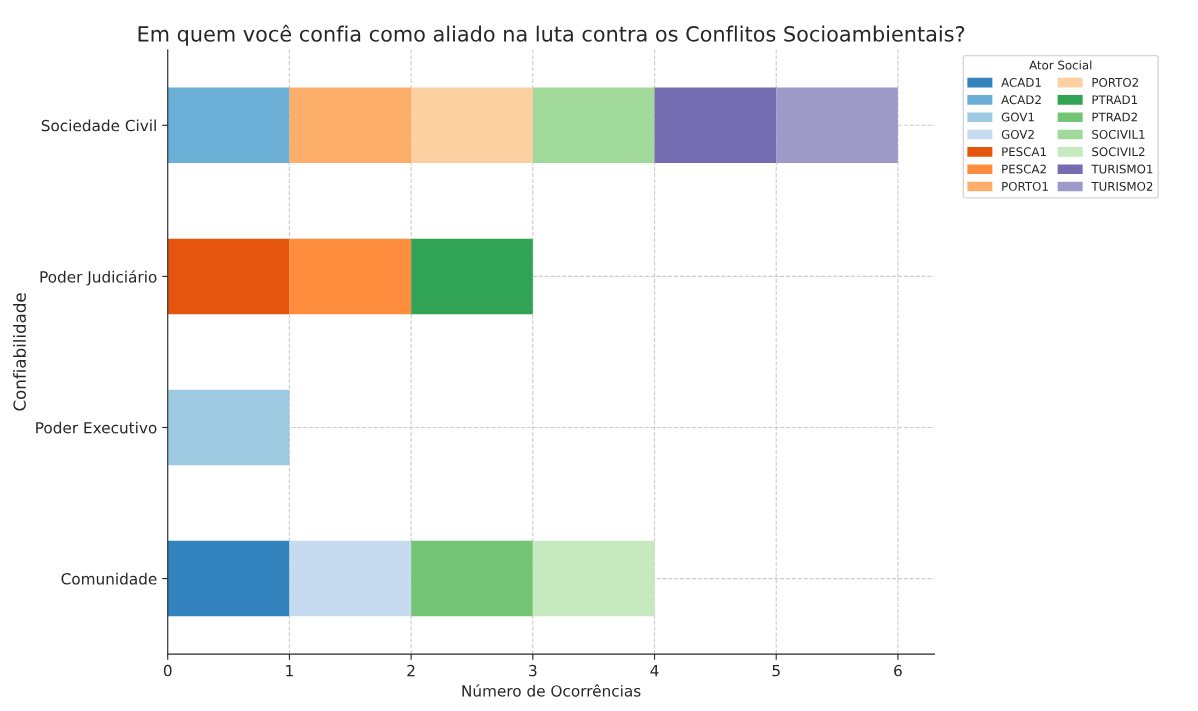 Image resolution: width=1198 pixels, height=711 pixels. What do you see at coordinates (167, 670) in the screenshot?
I see `x-tick-label: 0` at bounding box center [167, 670].